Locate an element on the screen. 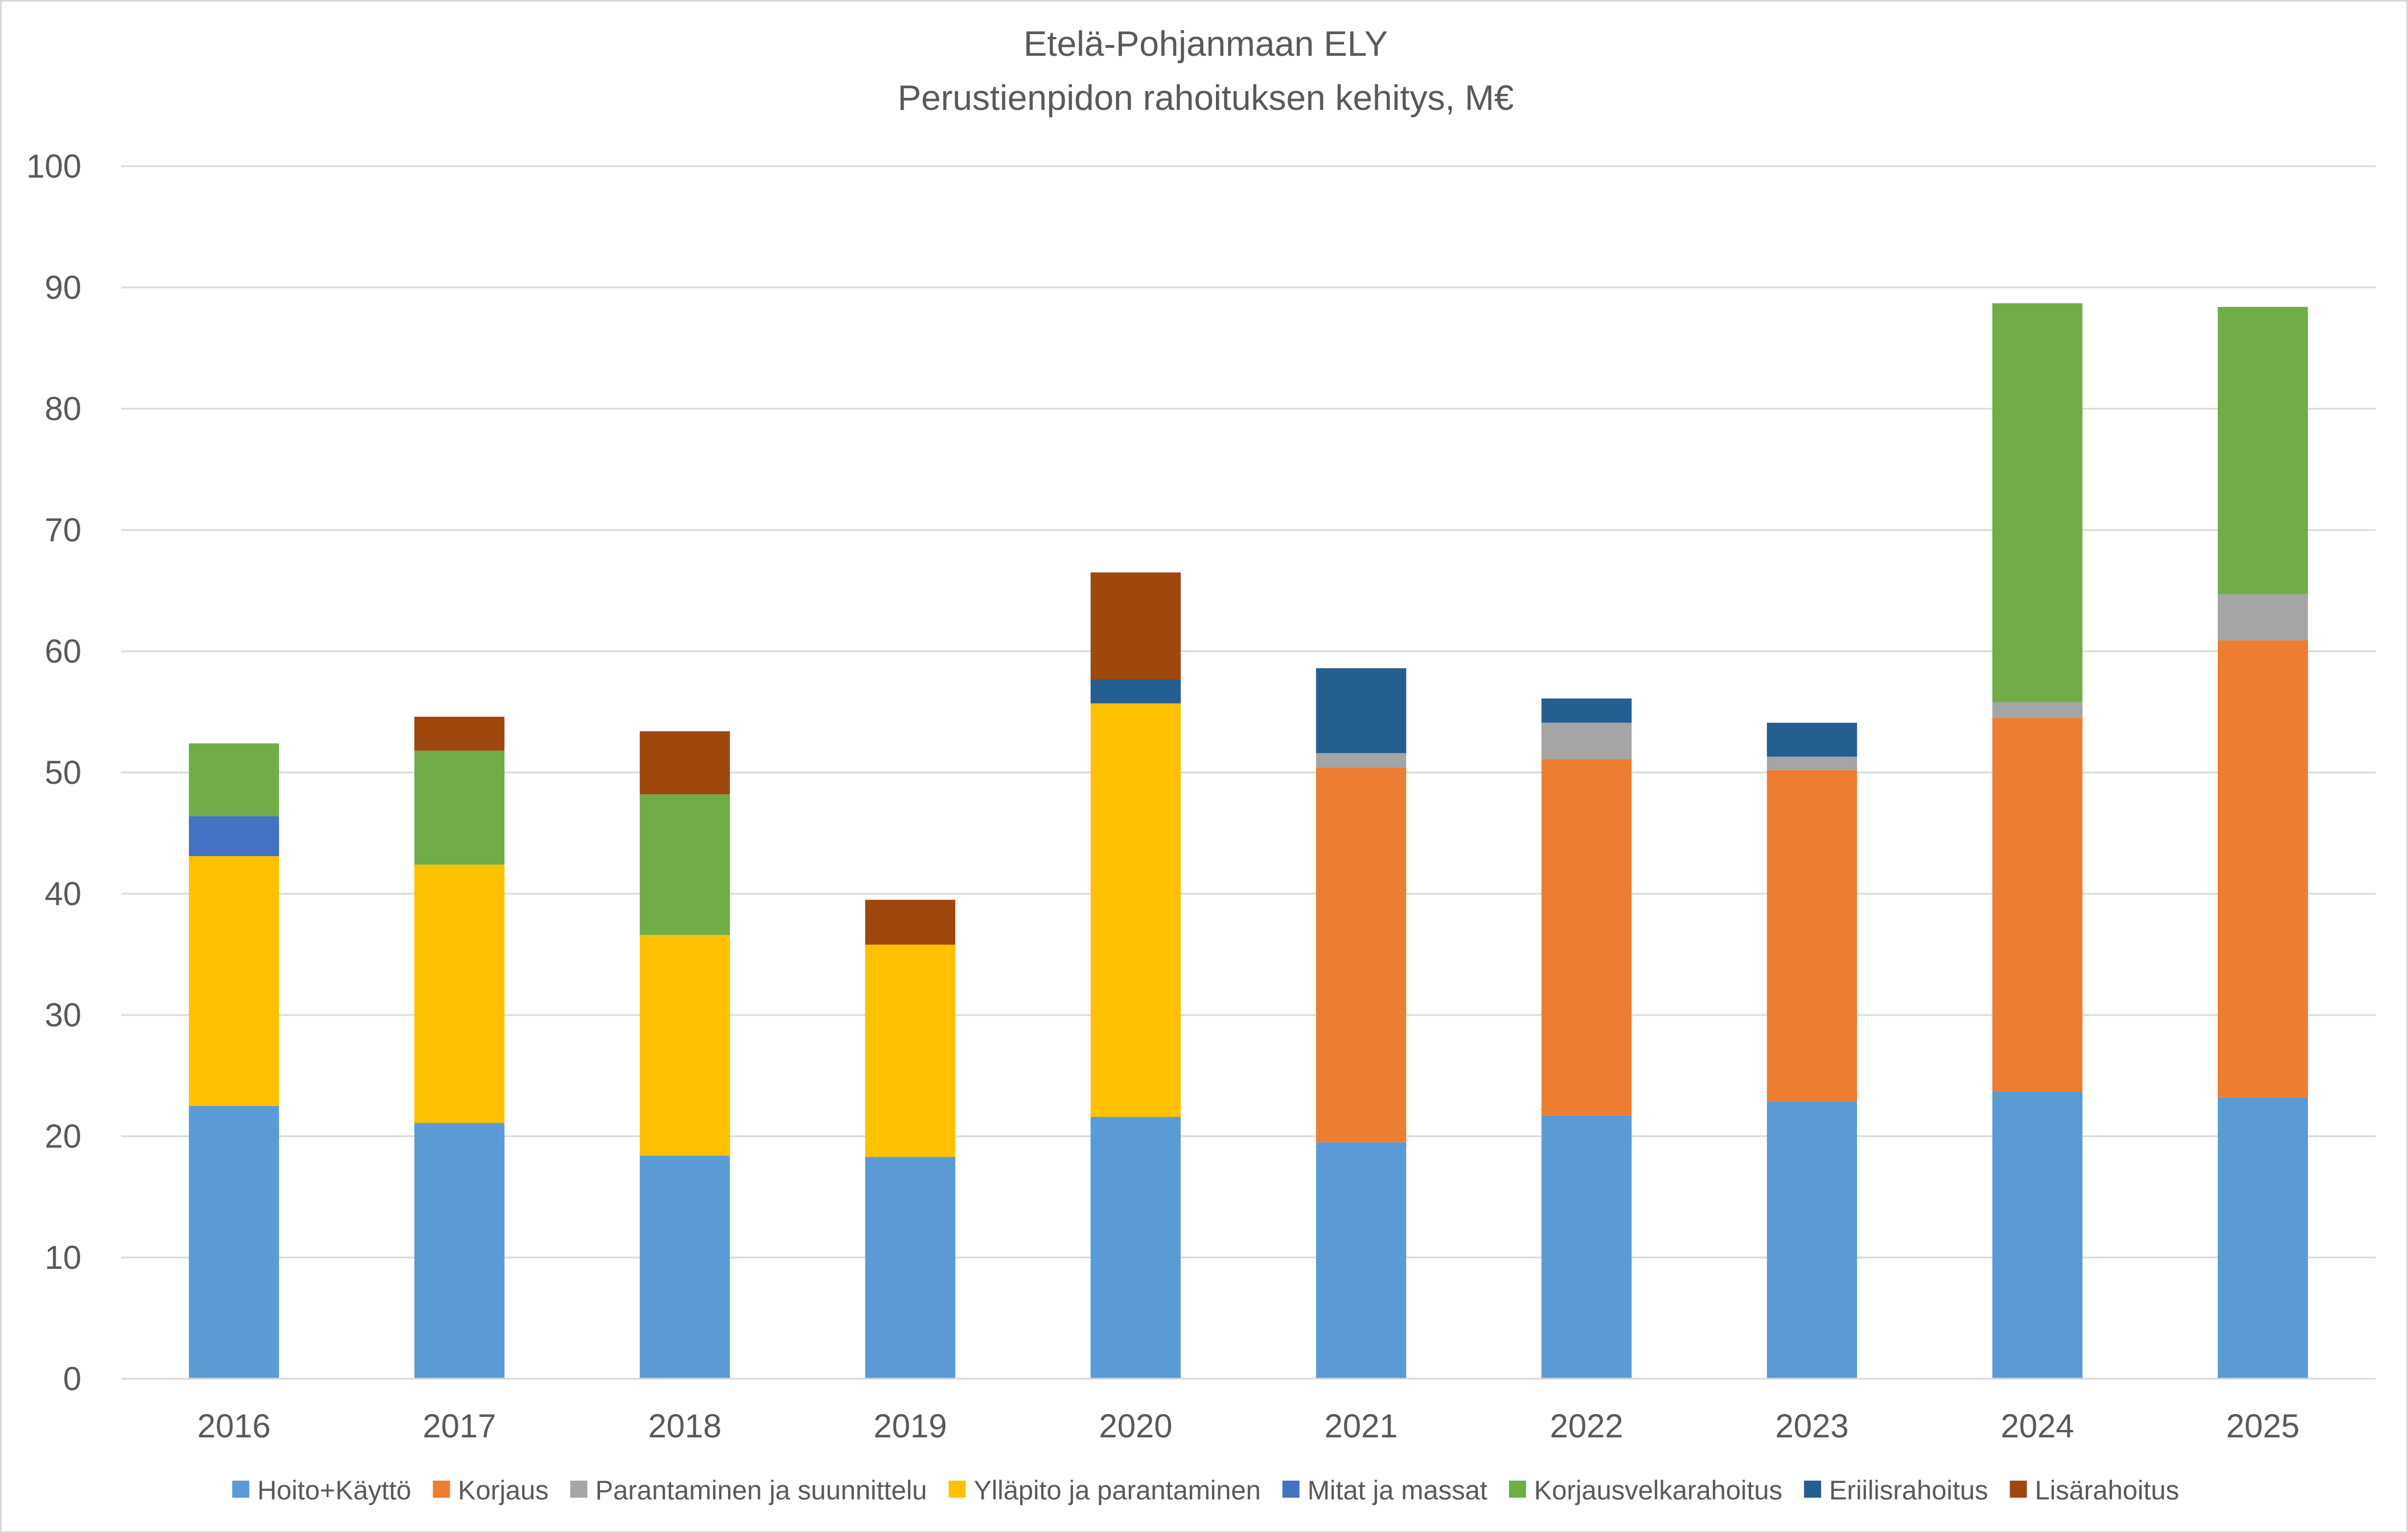  y-tick-label: 30 is located at coordinates (63, 1015).